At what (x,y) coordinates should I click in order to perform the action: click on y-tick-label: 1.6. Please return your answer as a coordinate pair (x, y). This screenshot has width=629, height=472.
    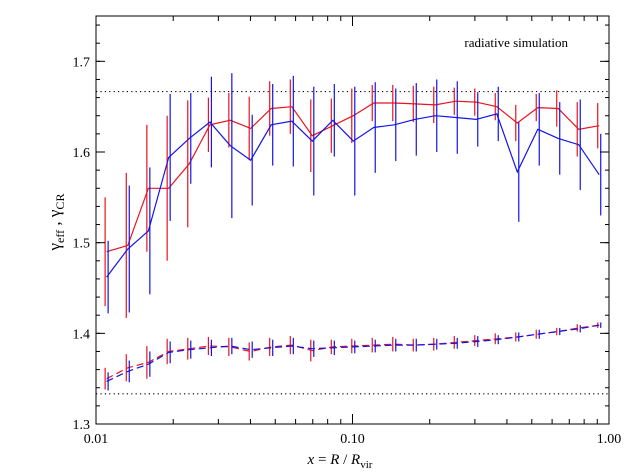
    Looking at the image, I should click on (82, 153).